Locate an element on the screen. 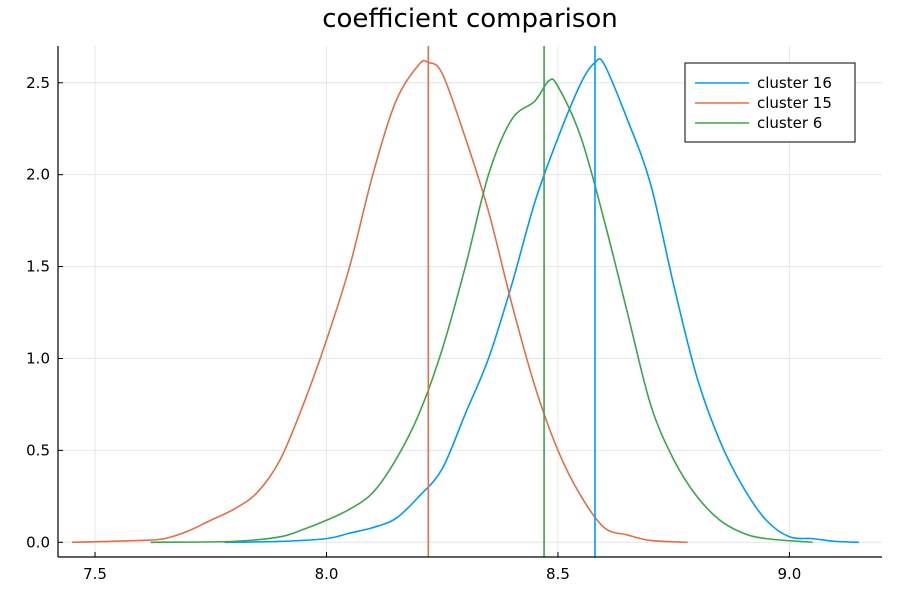 This screenshot has width=900, height=600. chart-title: coefficient comparison is located at coordinates (470, 19).